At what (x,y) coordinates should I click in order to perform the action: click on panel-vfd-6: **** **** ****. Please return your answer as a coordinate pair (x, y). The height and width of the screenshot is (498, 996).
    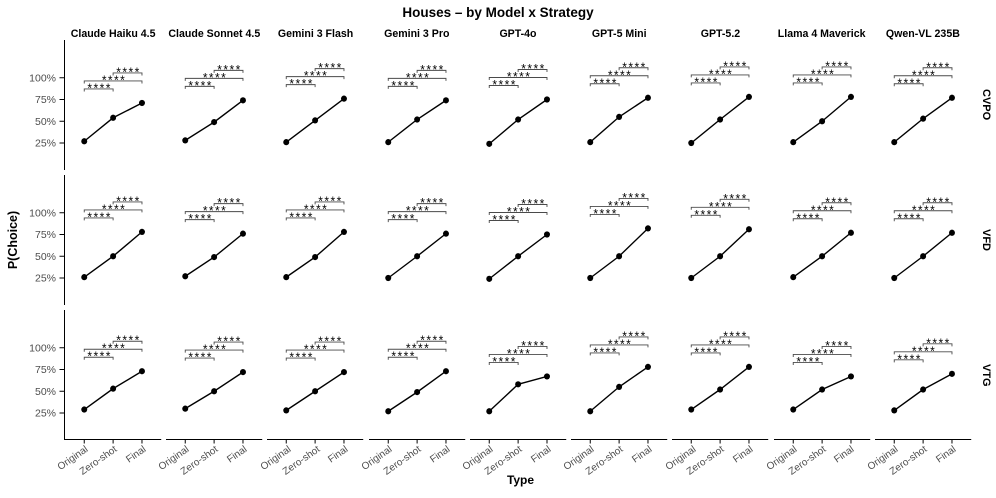
    Looking at the image, I should click on (621, 240).